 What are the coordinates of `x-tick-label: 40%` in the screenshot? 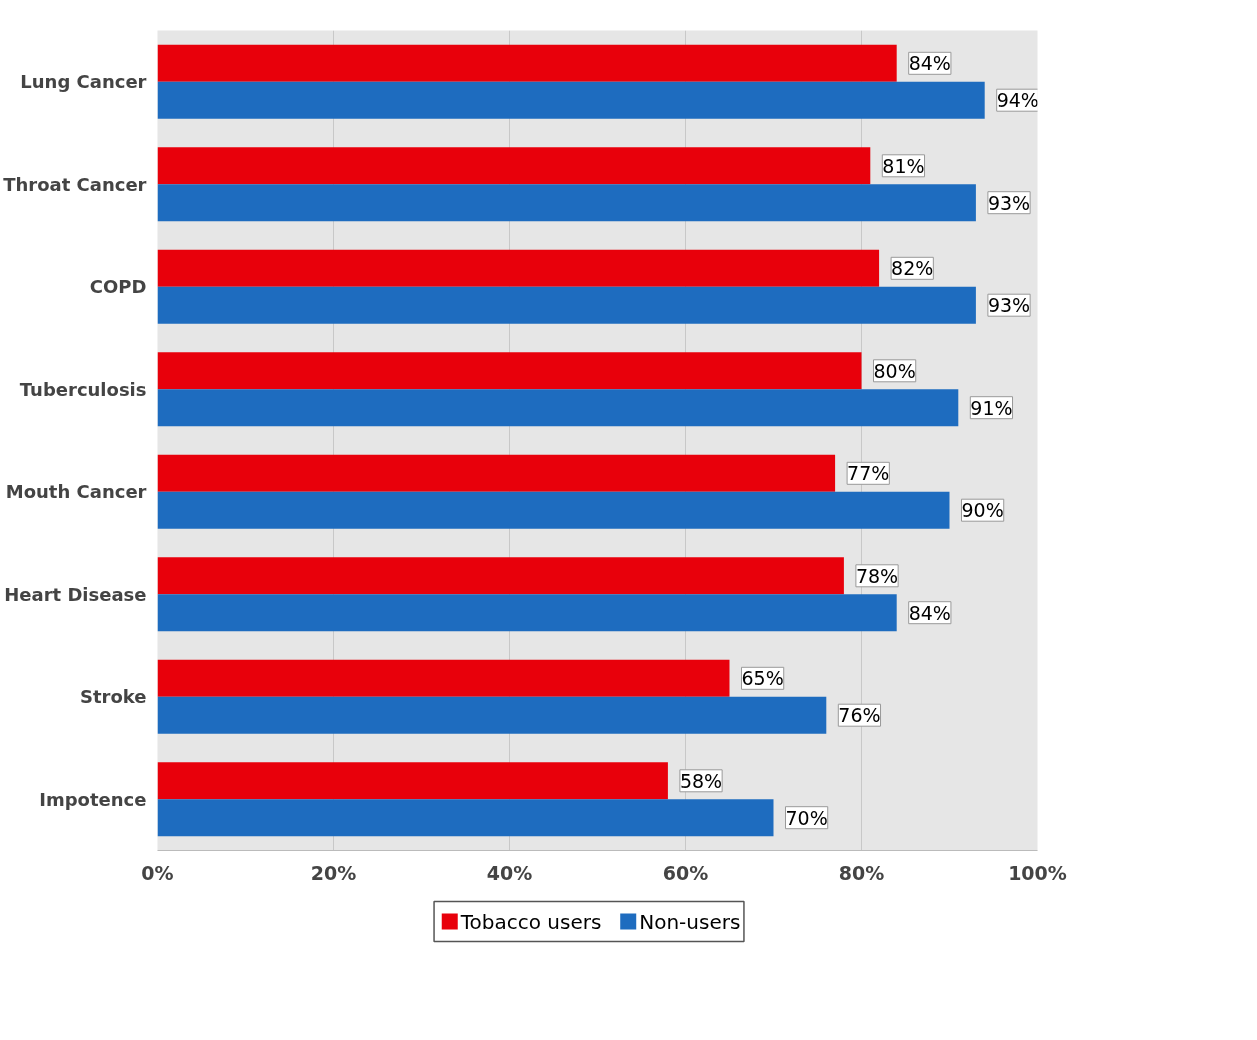 It's located at (509, 872).